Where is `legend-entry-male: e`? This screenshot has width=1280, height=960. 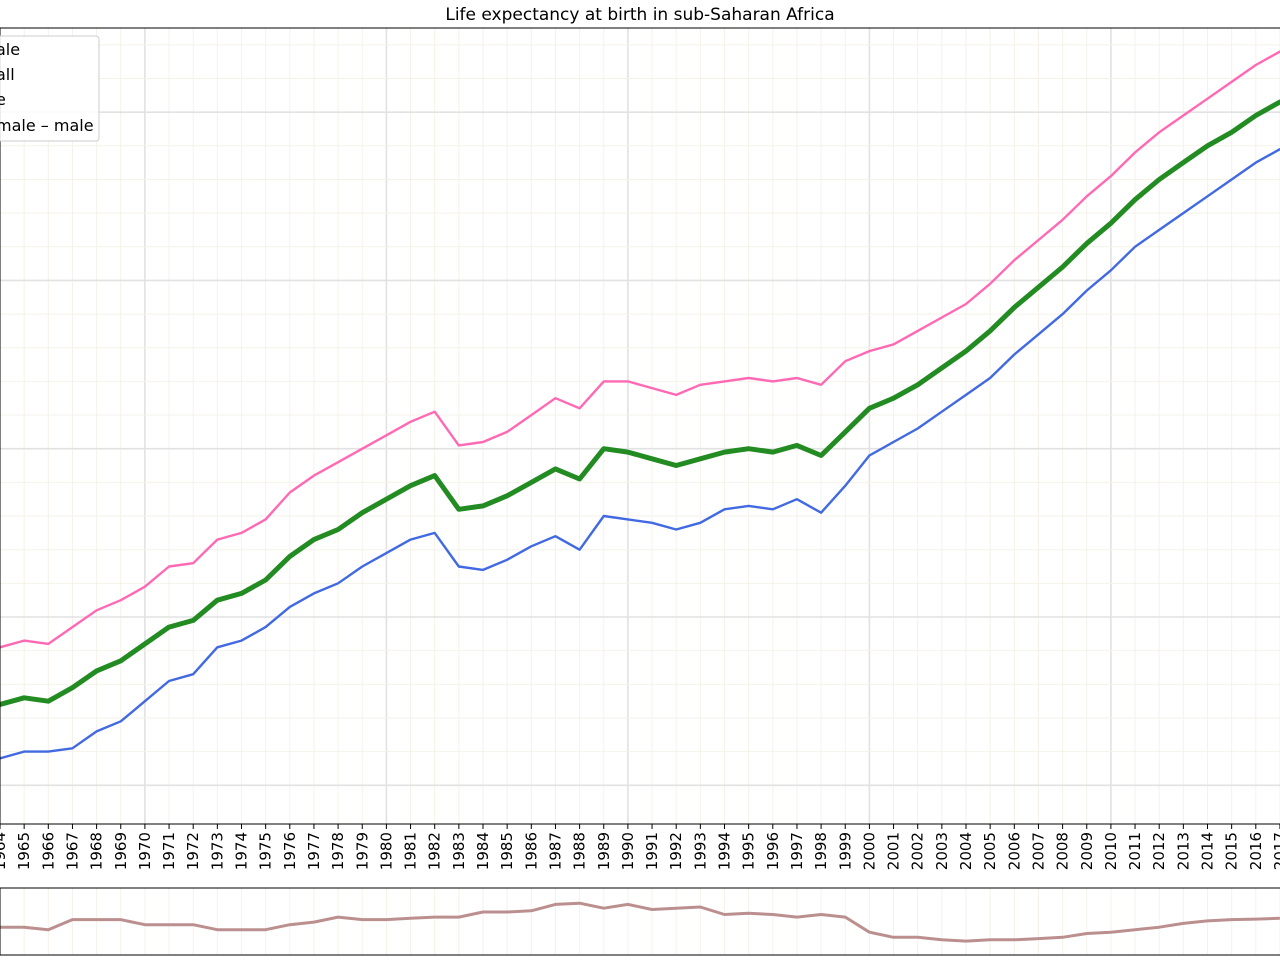
legend-entry-male: e is located at coordinates (3, 99).